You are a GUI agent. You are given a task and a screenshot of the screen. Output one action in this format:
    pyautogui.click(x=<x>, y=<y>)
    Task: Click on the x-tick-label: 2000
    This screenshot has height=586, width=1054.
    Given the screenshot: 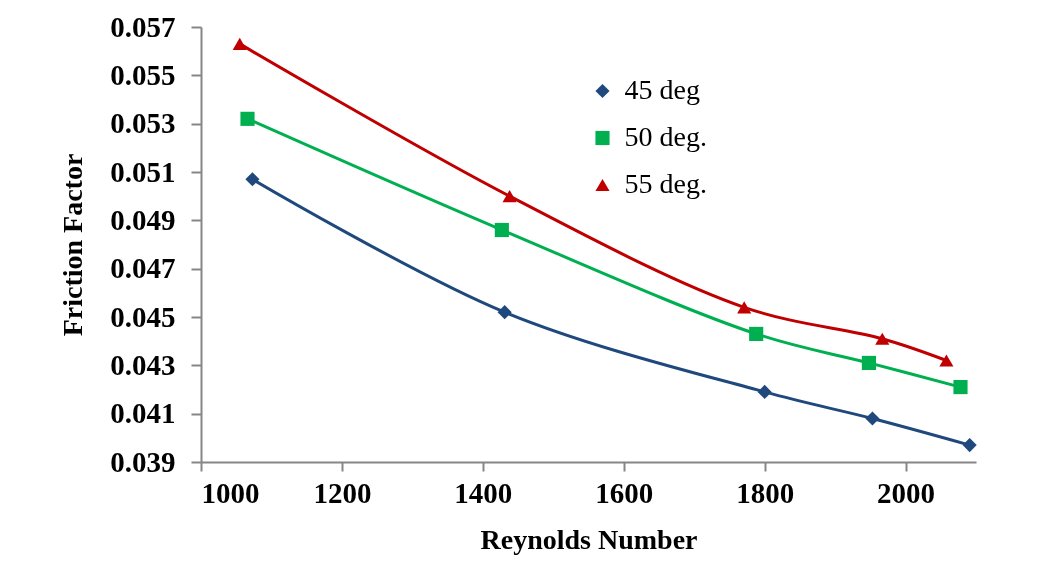 What is the action you would take?
    pyautogui.click(x=906, y=492)
    